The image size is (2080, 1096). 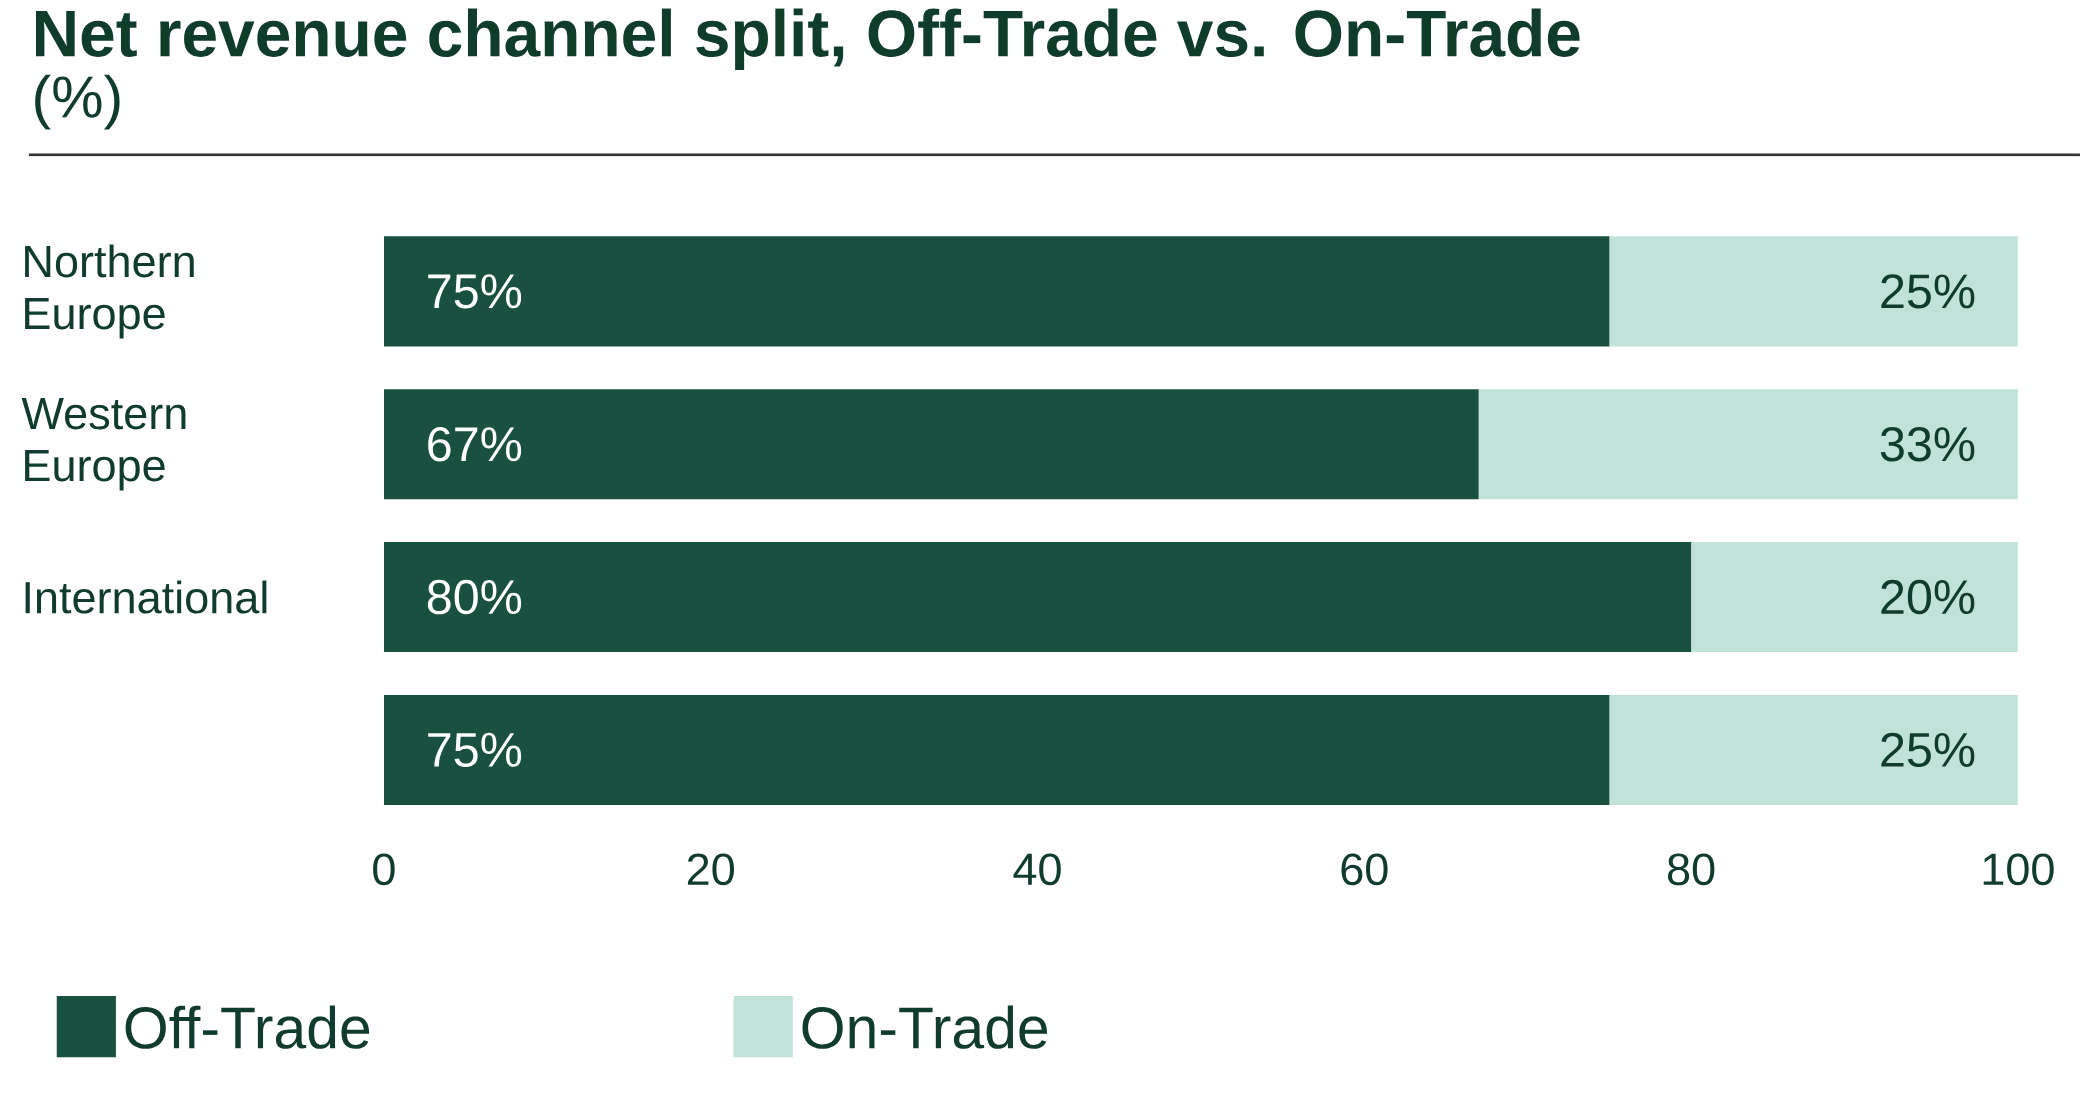 I want to click on x-tick-label: 100, so click(x=2018, y=869).